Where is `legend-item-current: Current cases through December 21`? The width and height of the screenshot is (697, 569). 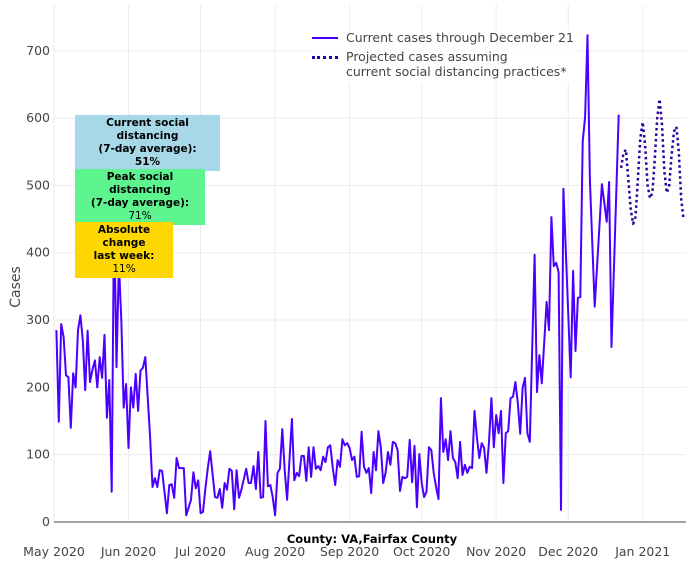
legend-item-current: Current cases through December 21 is located at coordinates (442, 37).